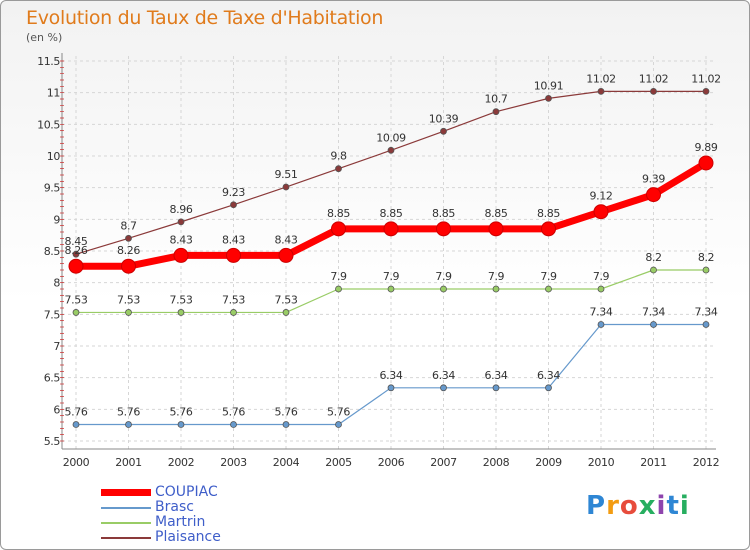 The width and height of the screenshot is (750, 550). I want to click on x-tick-label: 2001, so click(128, 462).